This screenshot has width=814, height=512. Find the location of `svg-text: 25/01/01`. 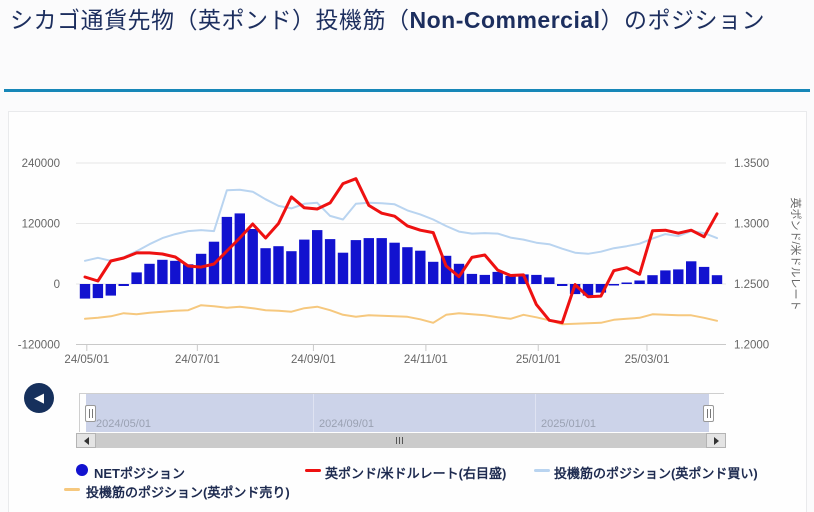

svg-text: 25/01/01 is located at coordinates (538, 360).